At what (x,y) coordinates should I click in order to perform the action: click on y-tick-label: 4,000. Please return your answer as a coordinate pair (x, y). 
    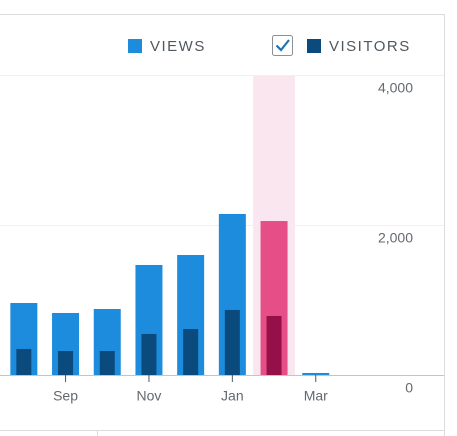
    Looking at the image, I should click on (395, 88).